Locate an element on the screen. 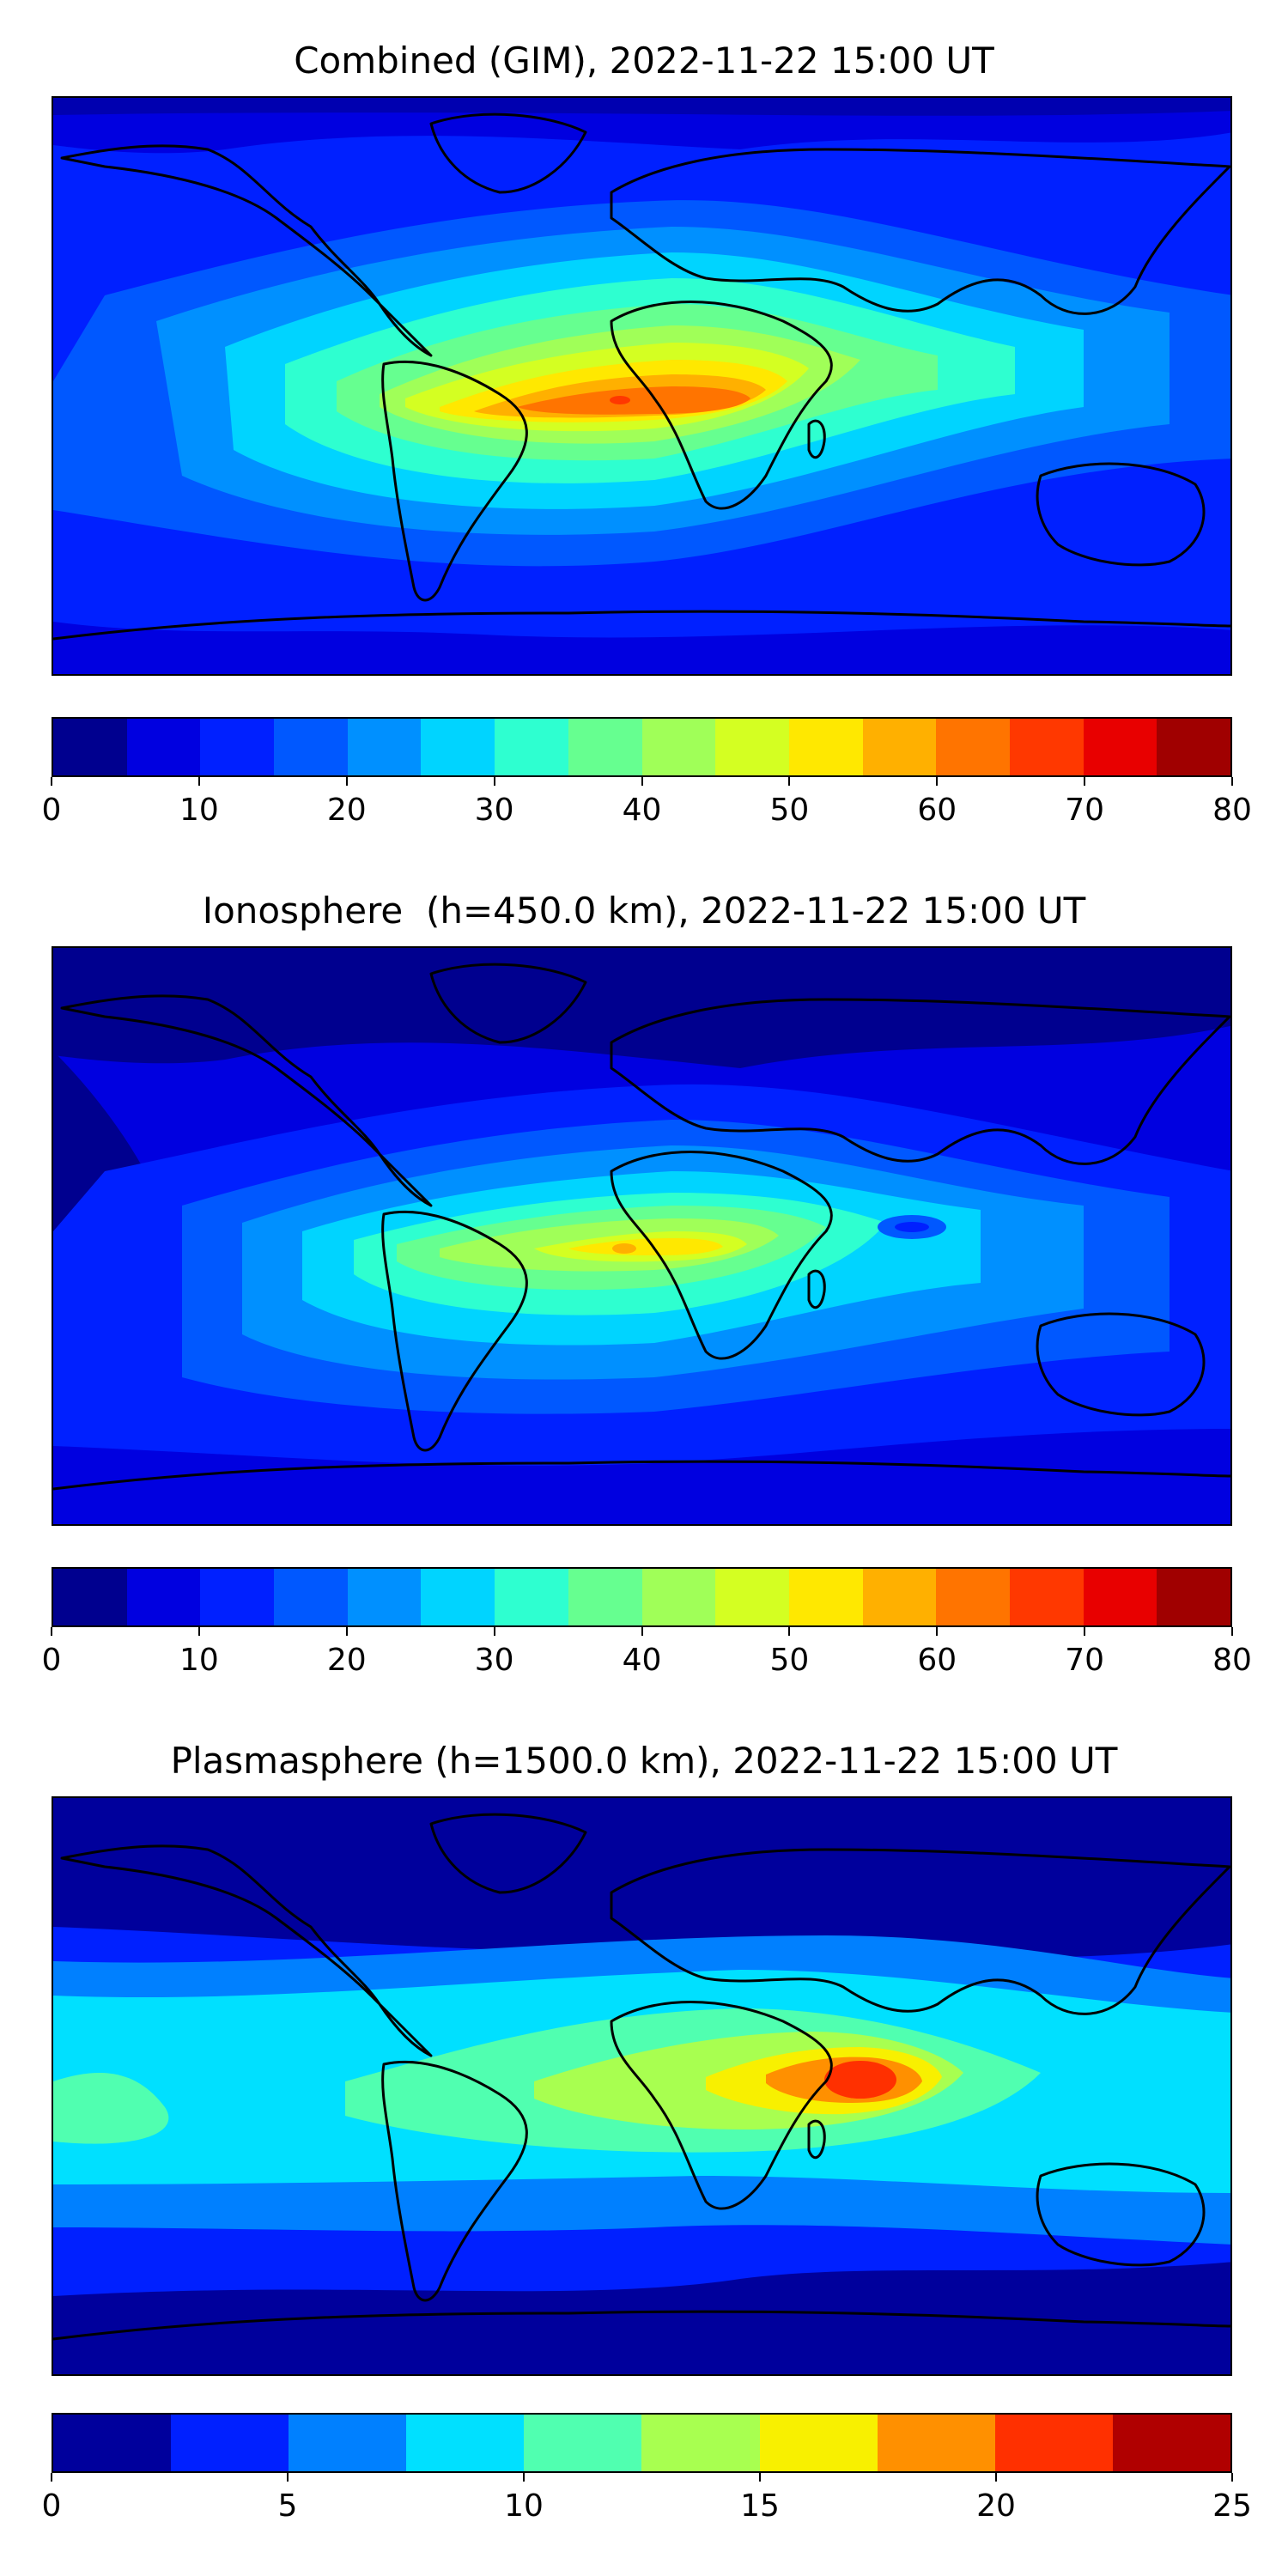 The image size is (1288, 2576). panel-3-colorbar-ticks: 0 5 10 15 20 25 is located at coordinates (647, 2499).